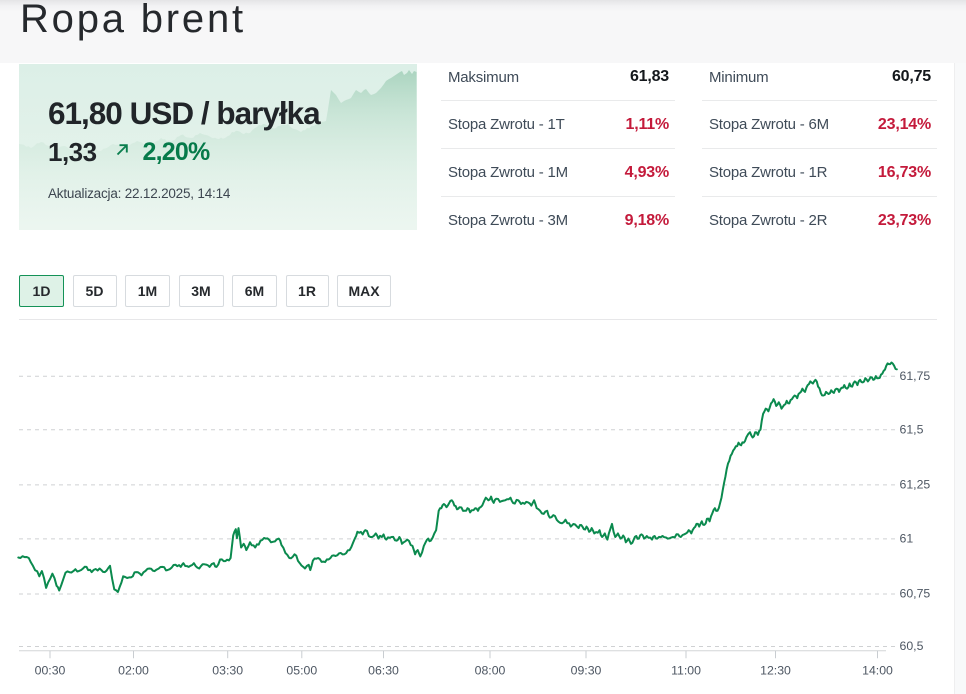 The height and width of the screenshot is (694, 966). Describe the element at coordinates (912, 429) in the screenshot. I see `svg-text: 61,5` at that location.